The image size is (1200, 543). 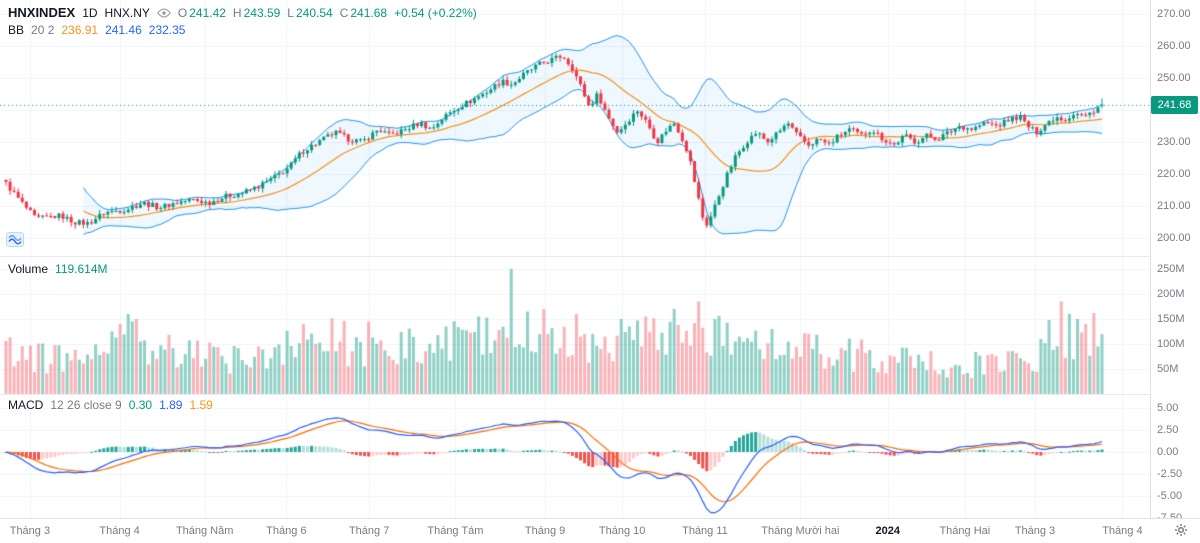 I want to click on volume-tick-label: 100M, so click(x=1171, y=344).